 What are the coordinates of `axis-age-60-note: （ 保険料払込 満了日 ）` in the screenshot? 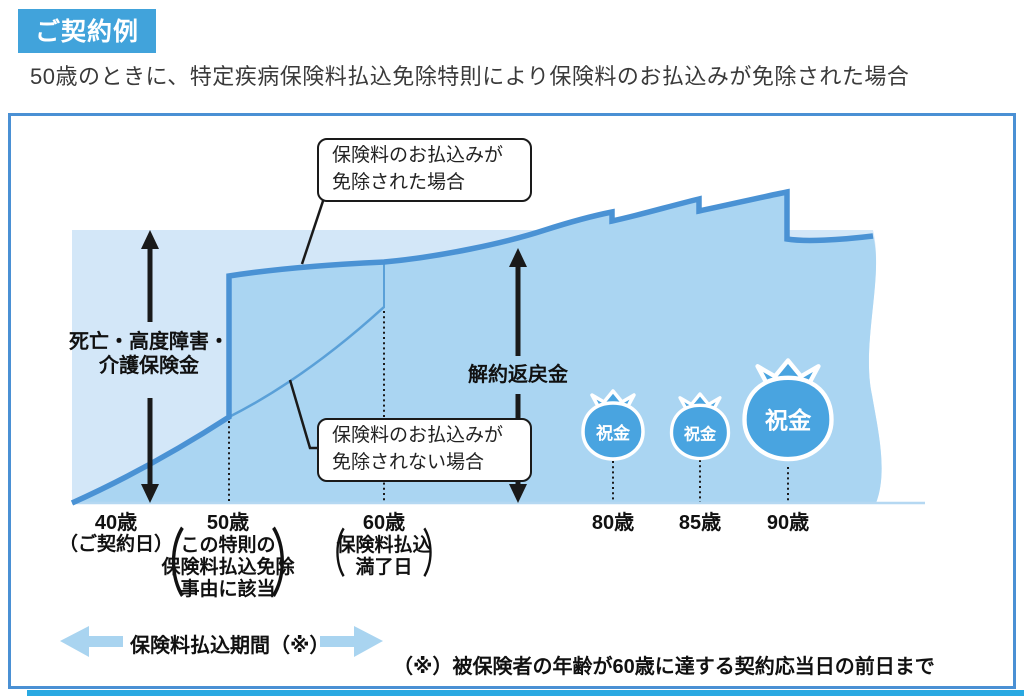 It's located at (384, 555).